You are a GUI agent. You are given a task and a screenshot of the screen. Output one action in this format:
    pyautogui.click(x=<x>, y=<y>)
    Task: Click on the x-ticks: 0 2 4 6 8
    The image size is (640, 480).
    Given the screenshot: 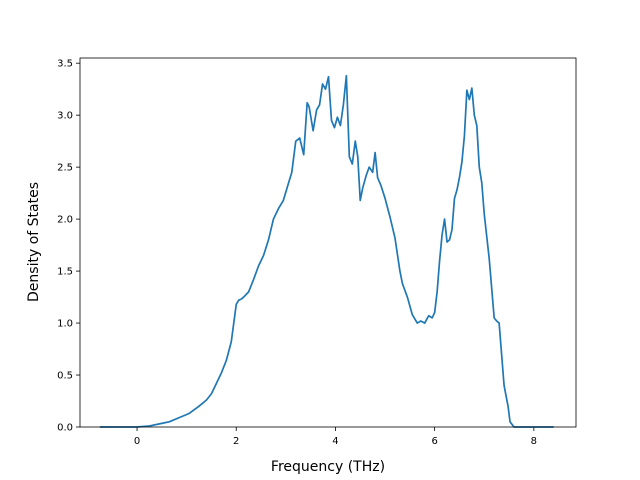 What is the action you would take?
    pyautogui.click(x=335, y=437)
    